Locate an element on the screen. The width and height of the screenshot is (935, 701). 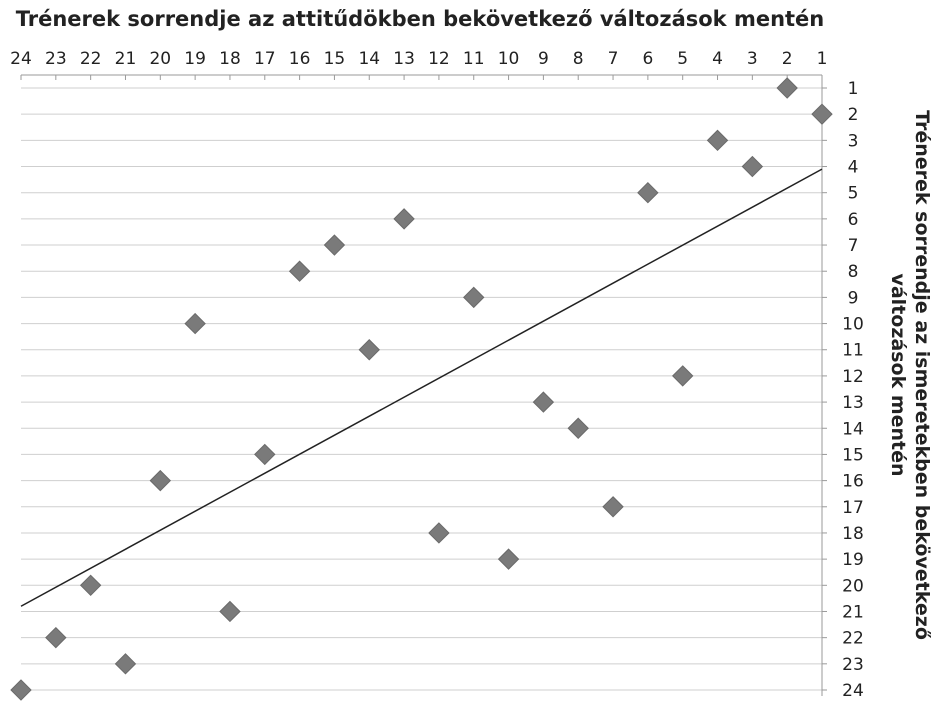
y-tick-label: 21 is located at coordinates (853, 612).